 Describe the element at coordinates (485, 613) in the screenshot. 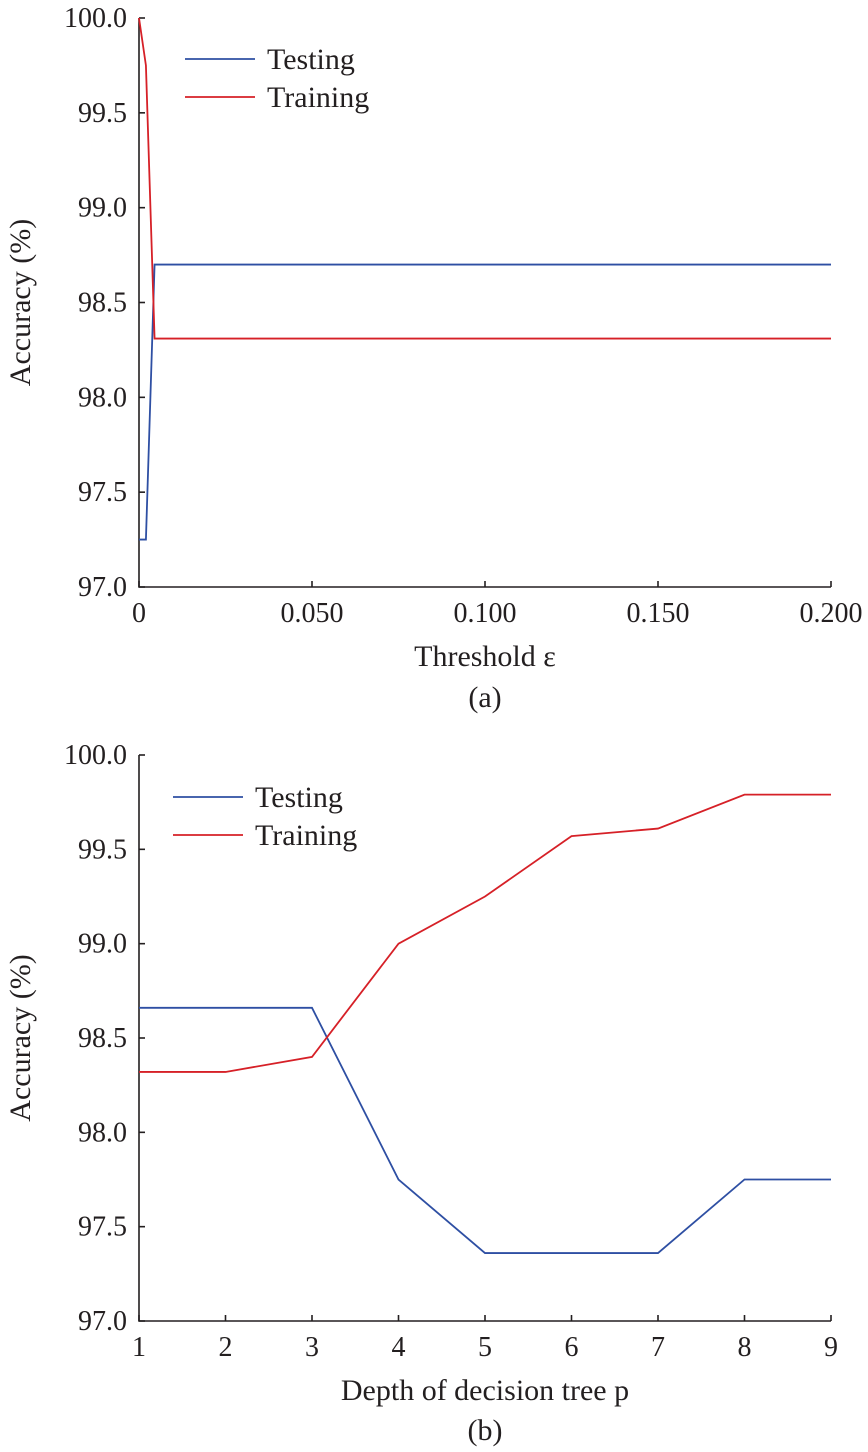

I see `x-tick-label: 0.100` at that location.